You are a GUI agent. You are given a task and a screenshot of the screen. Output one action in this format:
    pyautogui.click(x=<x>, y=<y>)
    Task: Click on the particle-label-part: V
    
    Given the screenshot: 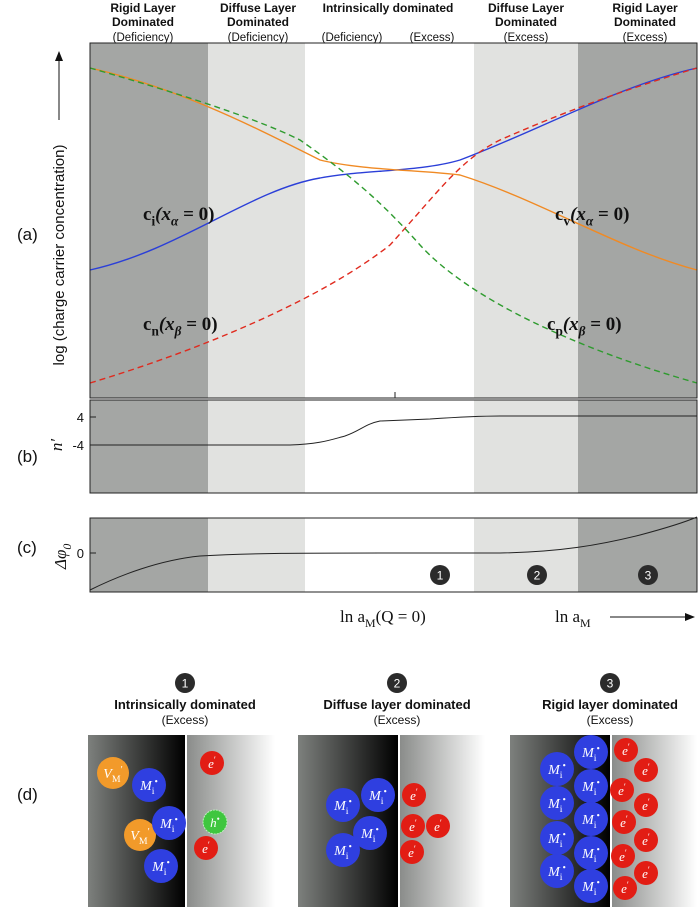 What is the action you would take?
    pyautogui.click(x=108, y=774)
    